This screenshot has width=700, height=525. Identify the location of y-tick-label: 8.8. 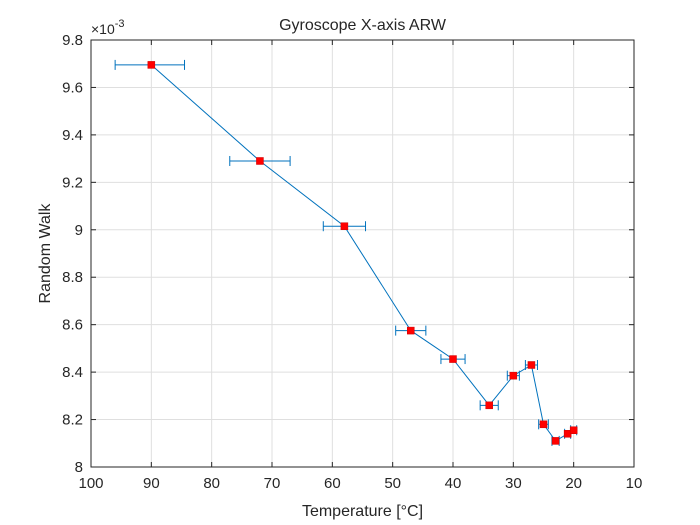
(72, 277).